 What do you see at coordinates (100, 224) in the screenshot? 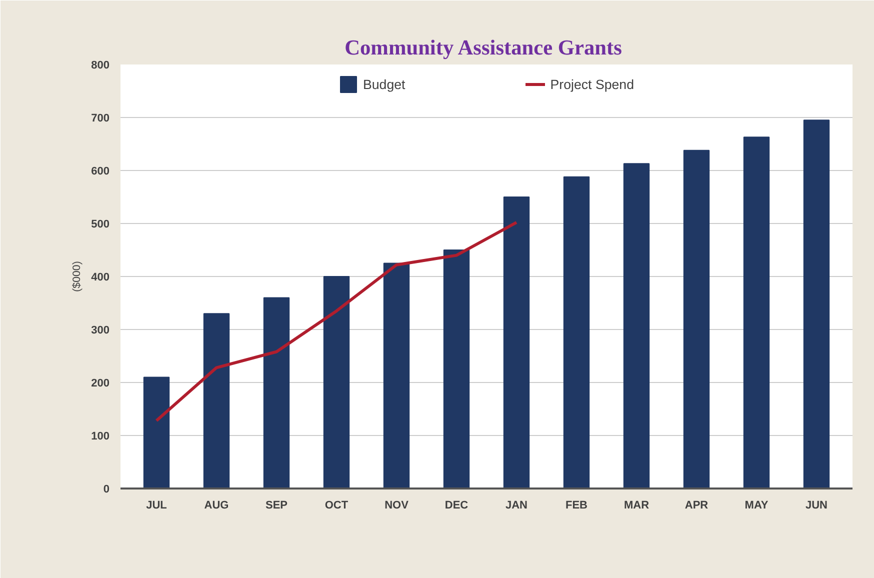
I see `y-tick-label: 500` at bounding box center [100, 224].